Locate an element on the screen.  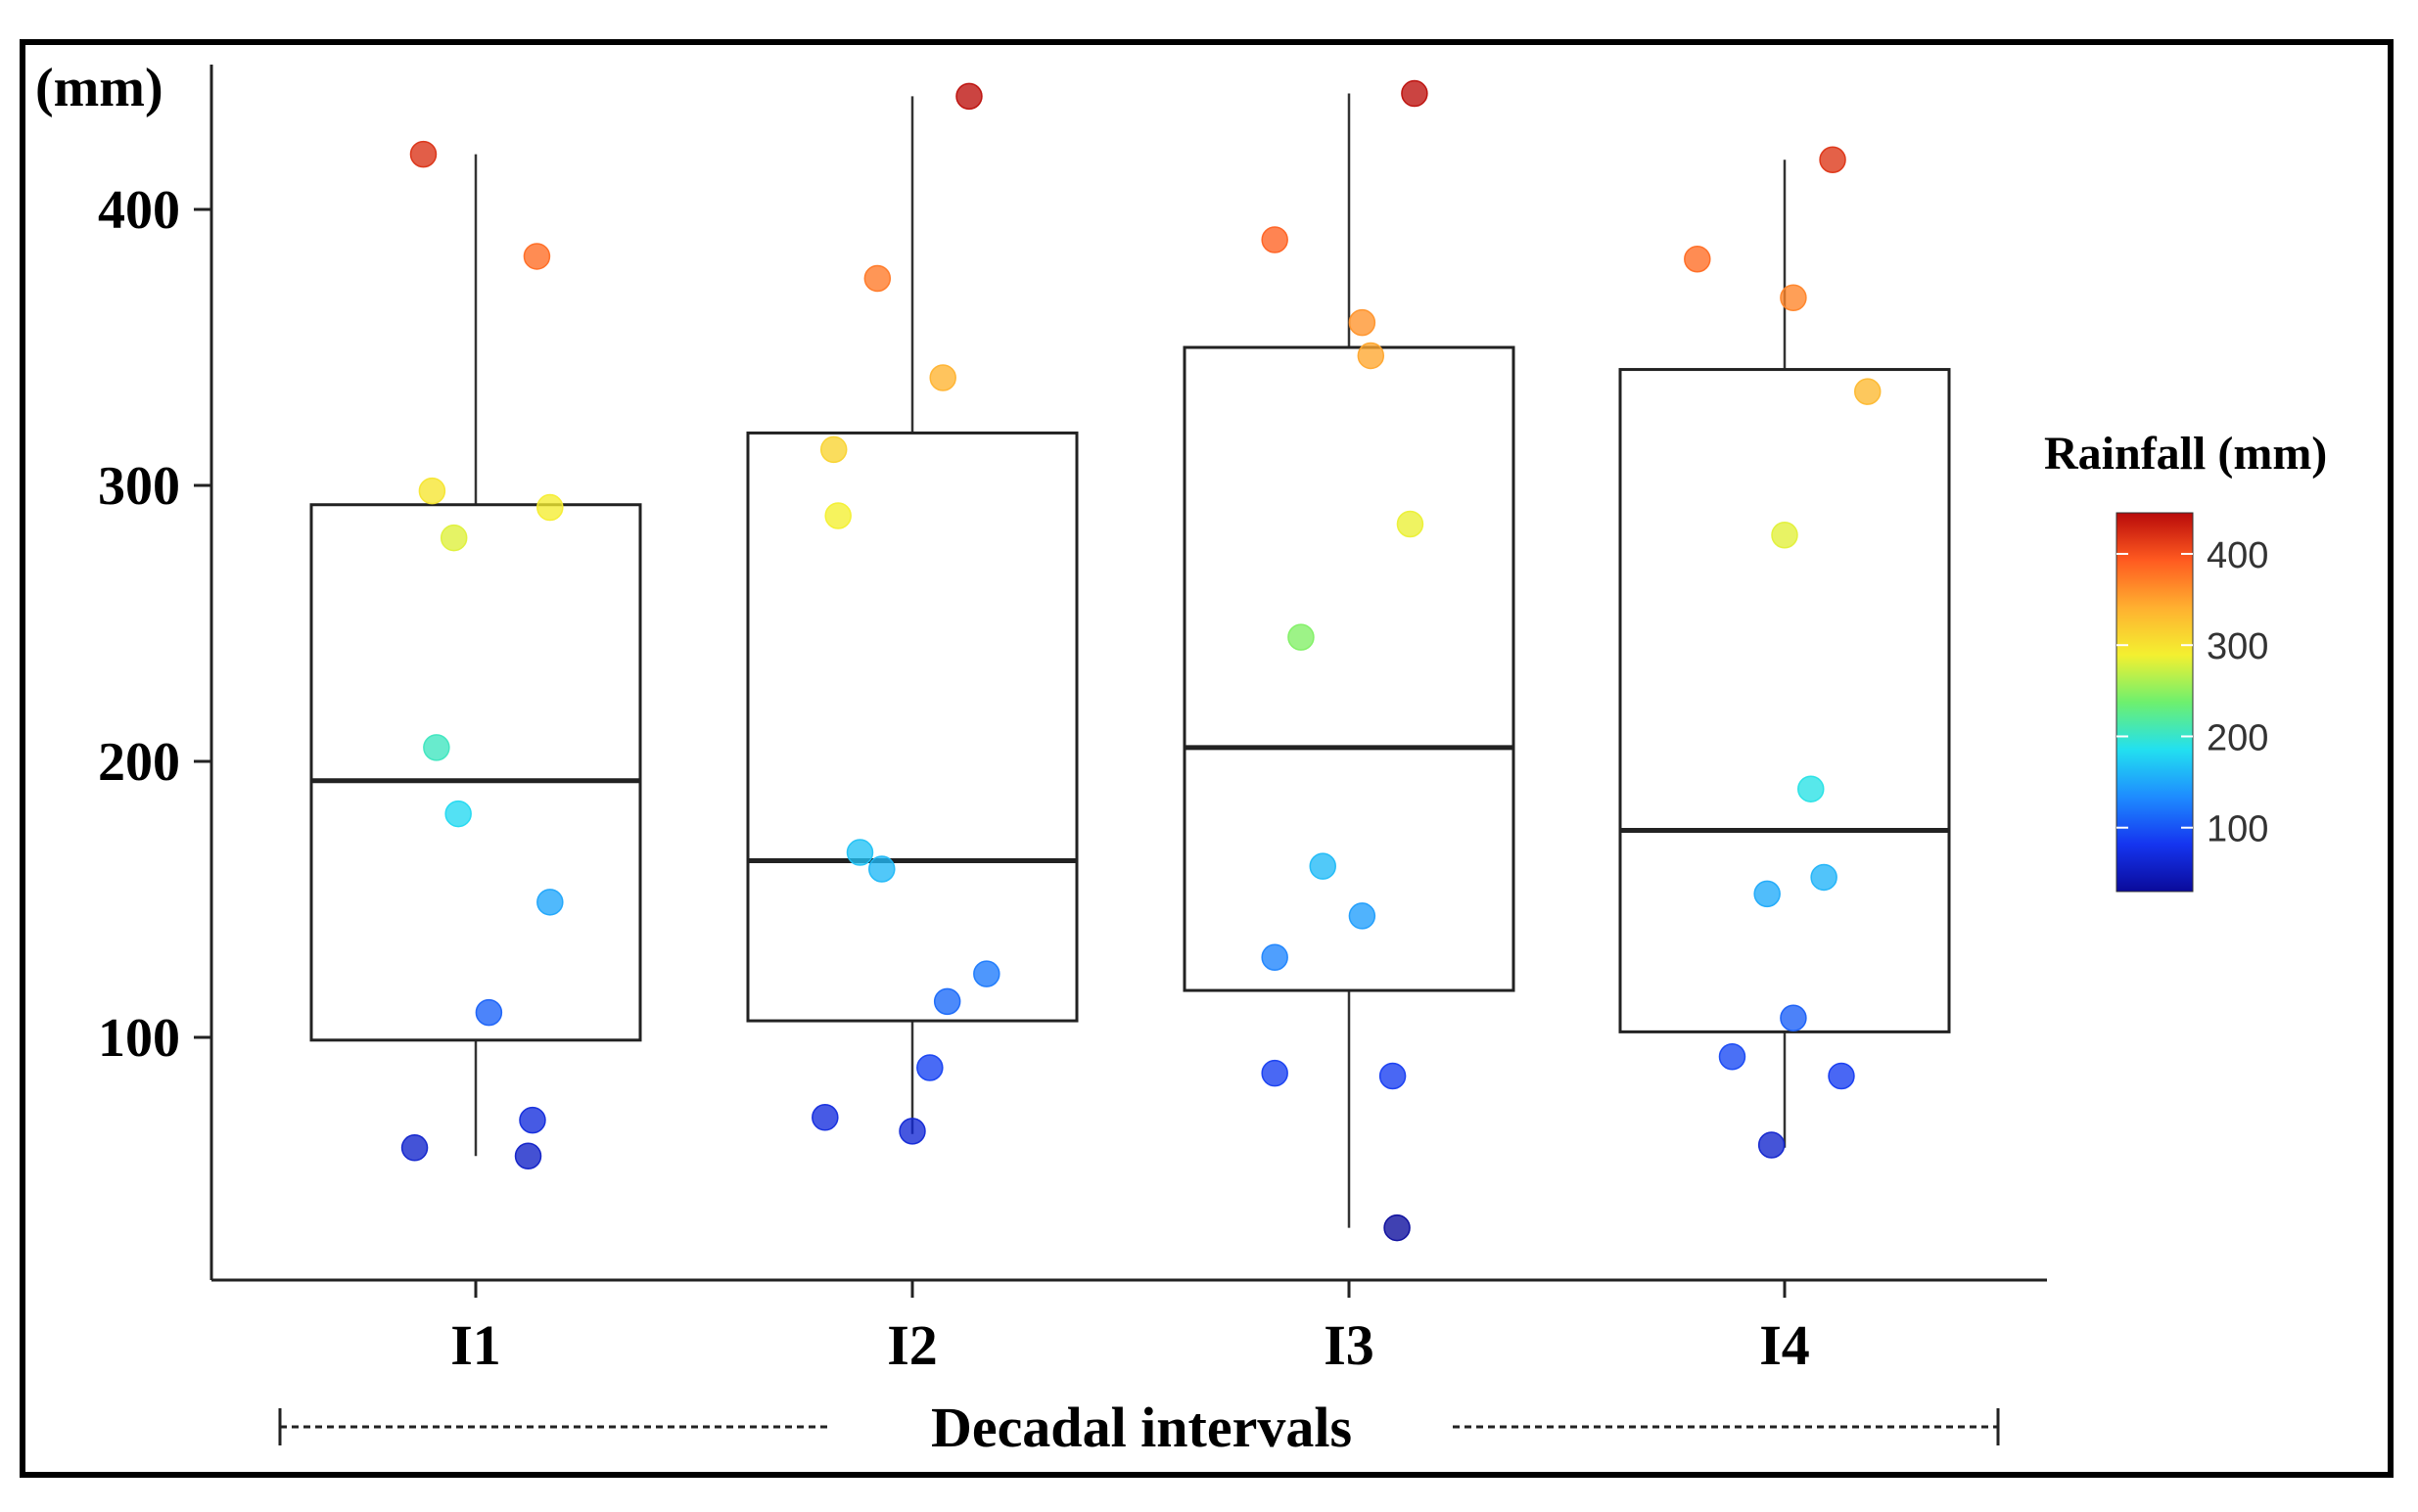
colorbar-tick-label: 400 is located at coordinates (2237, 555).